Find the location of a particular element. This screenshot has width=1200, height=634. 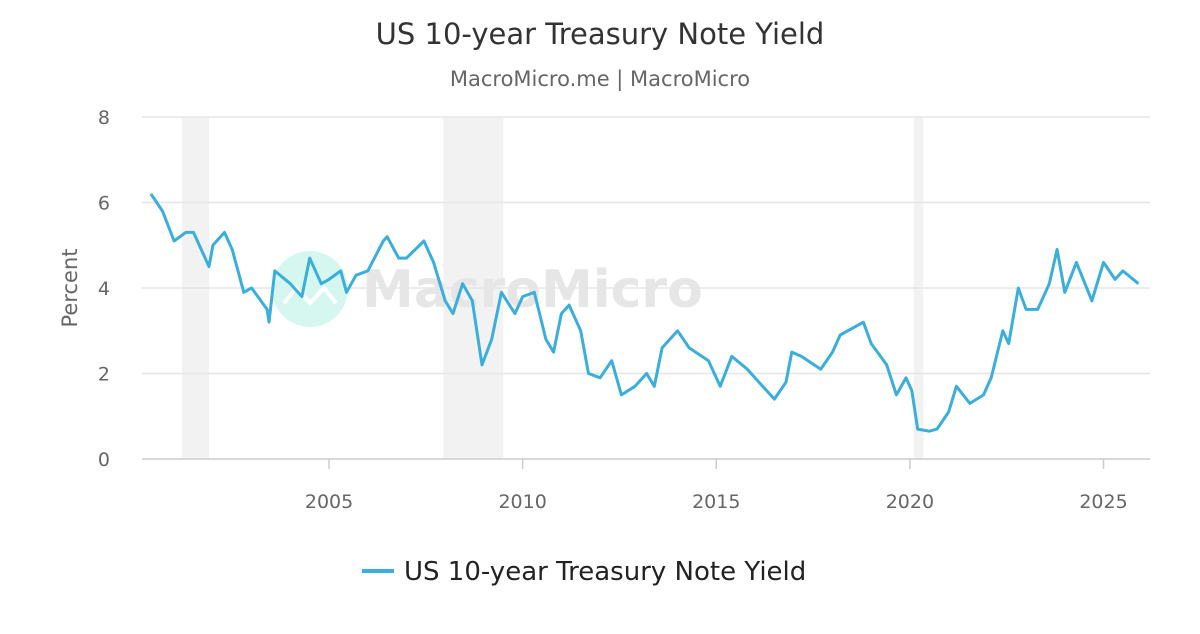

watermark-text: MacroMicro is located at coordinates (532, 290).